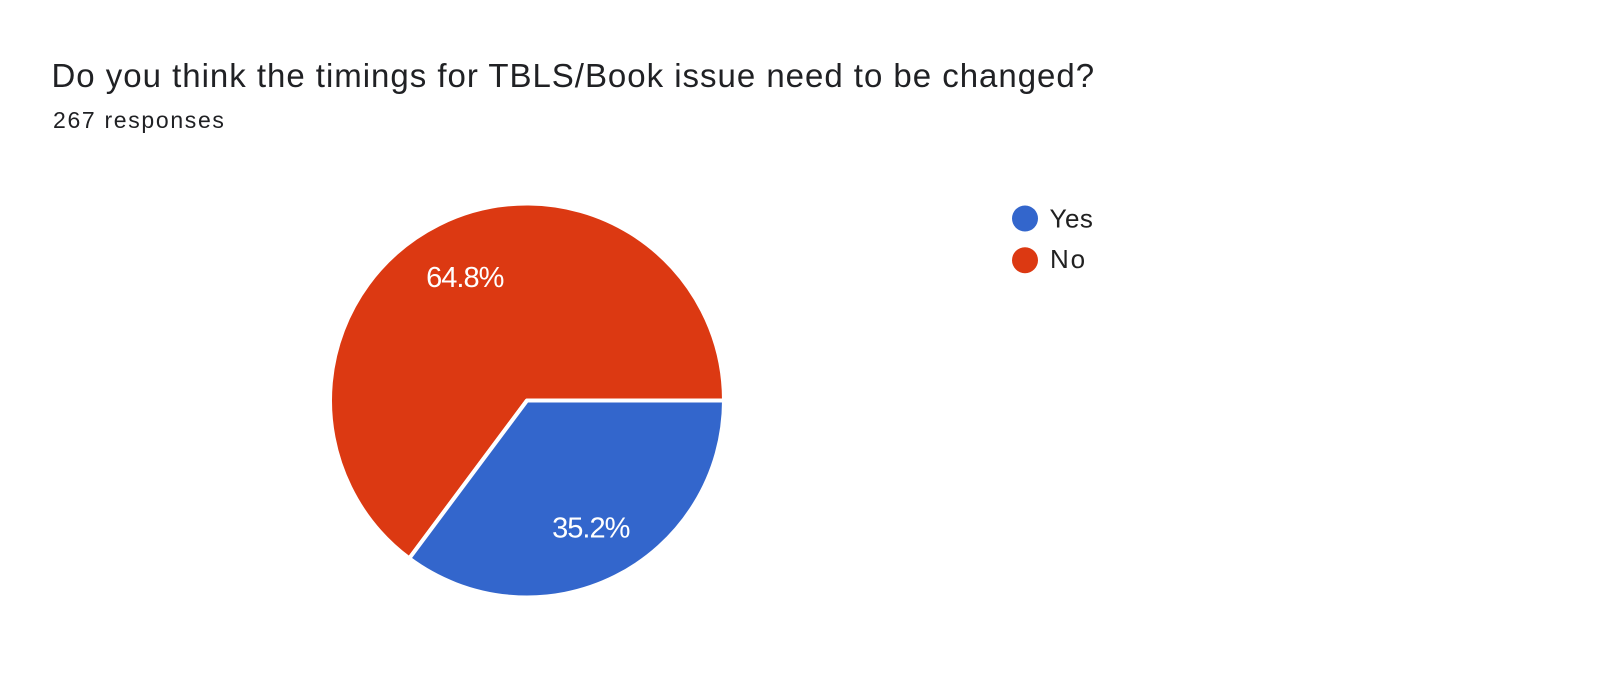  What do you see at coordinates (590, 529) in the screenshot?
I see `svg-text: 35.2%` at bounding box center [590, 529].